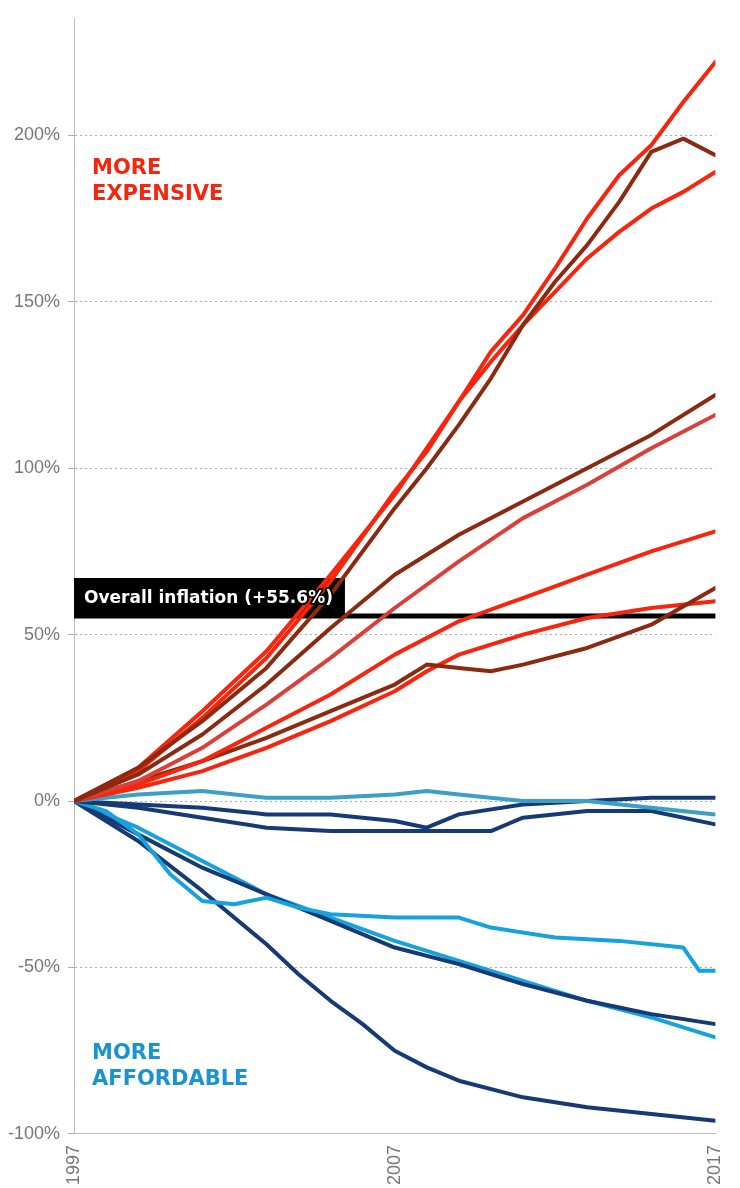 This screenshot has height=1188, width=740. Describe the element at coordinates (39, 966) in the screenshot. I see `y-tick-label: -50%` at that location.